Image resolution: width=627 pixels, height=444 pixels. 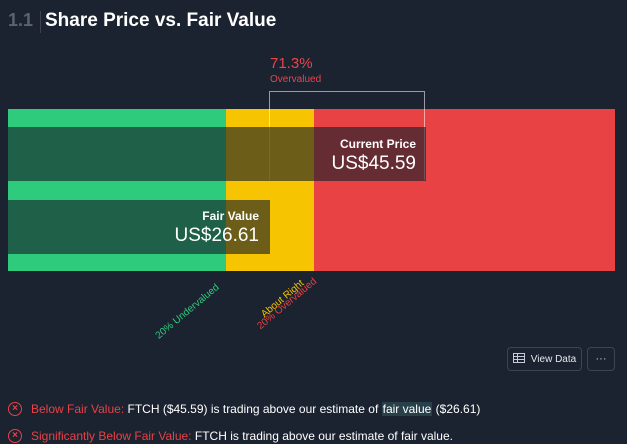 What do you see at coordinates (78, 409) in the screenshot?
I see `check-title: Below Fair Value:` at bounding box center [78, 409].